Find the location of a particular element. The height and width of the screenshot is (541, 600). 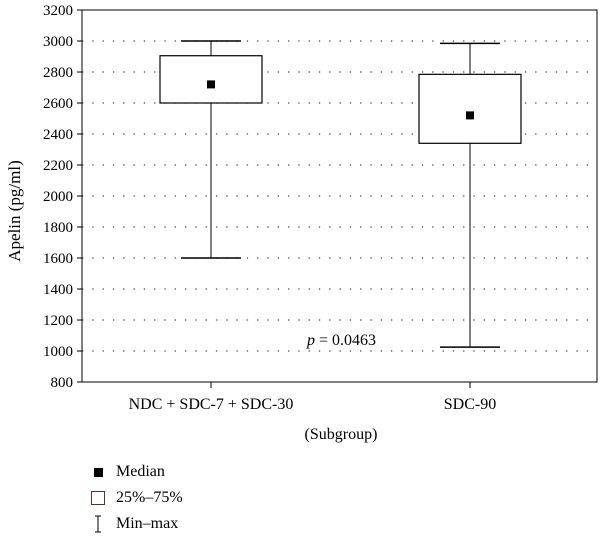

y-tick-label: 2200 is located at coordinates (58, 166).